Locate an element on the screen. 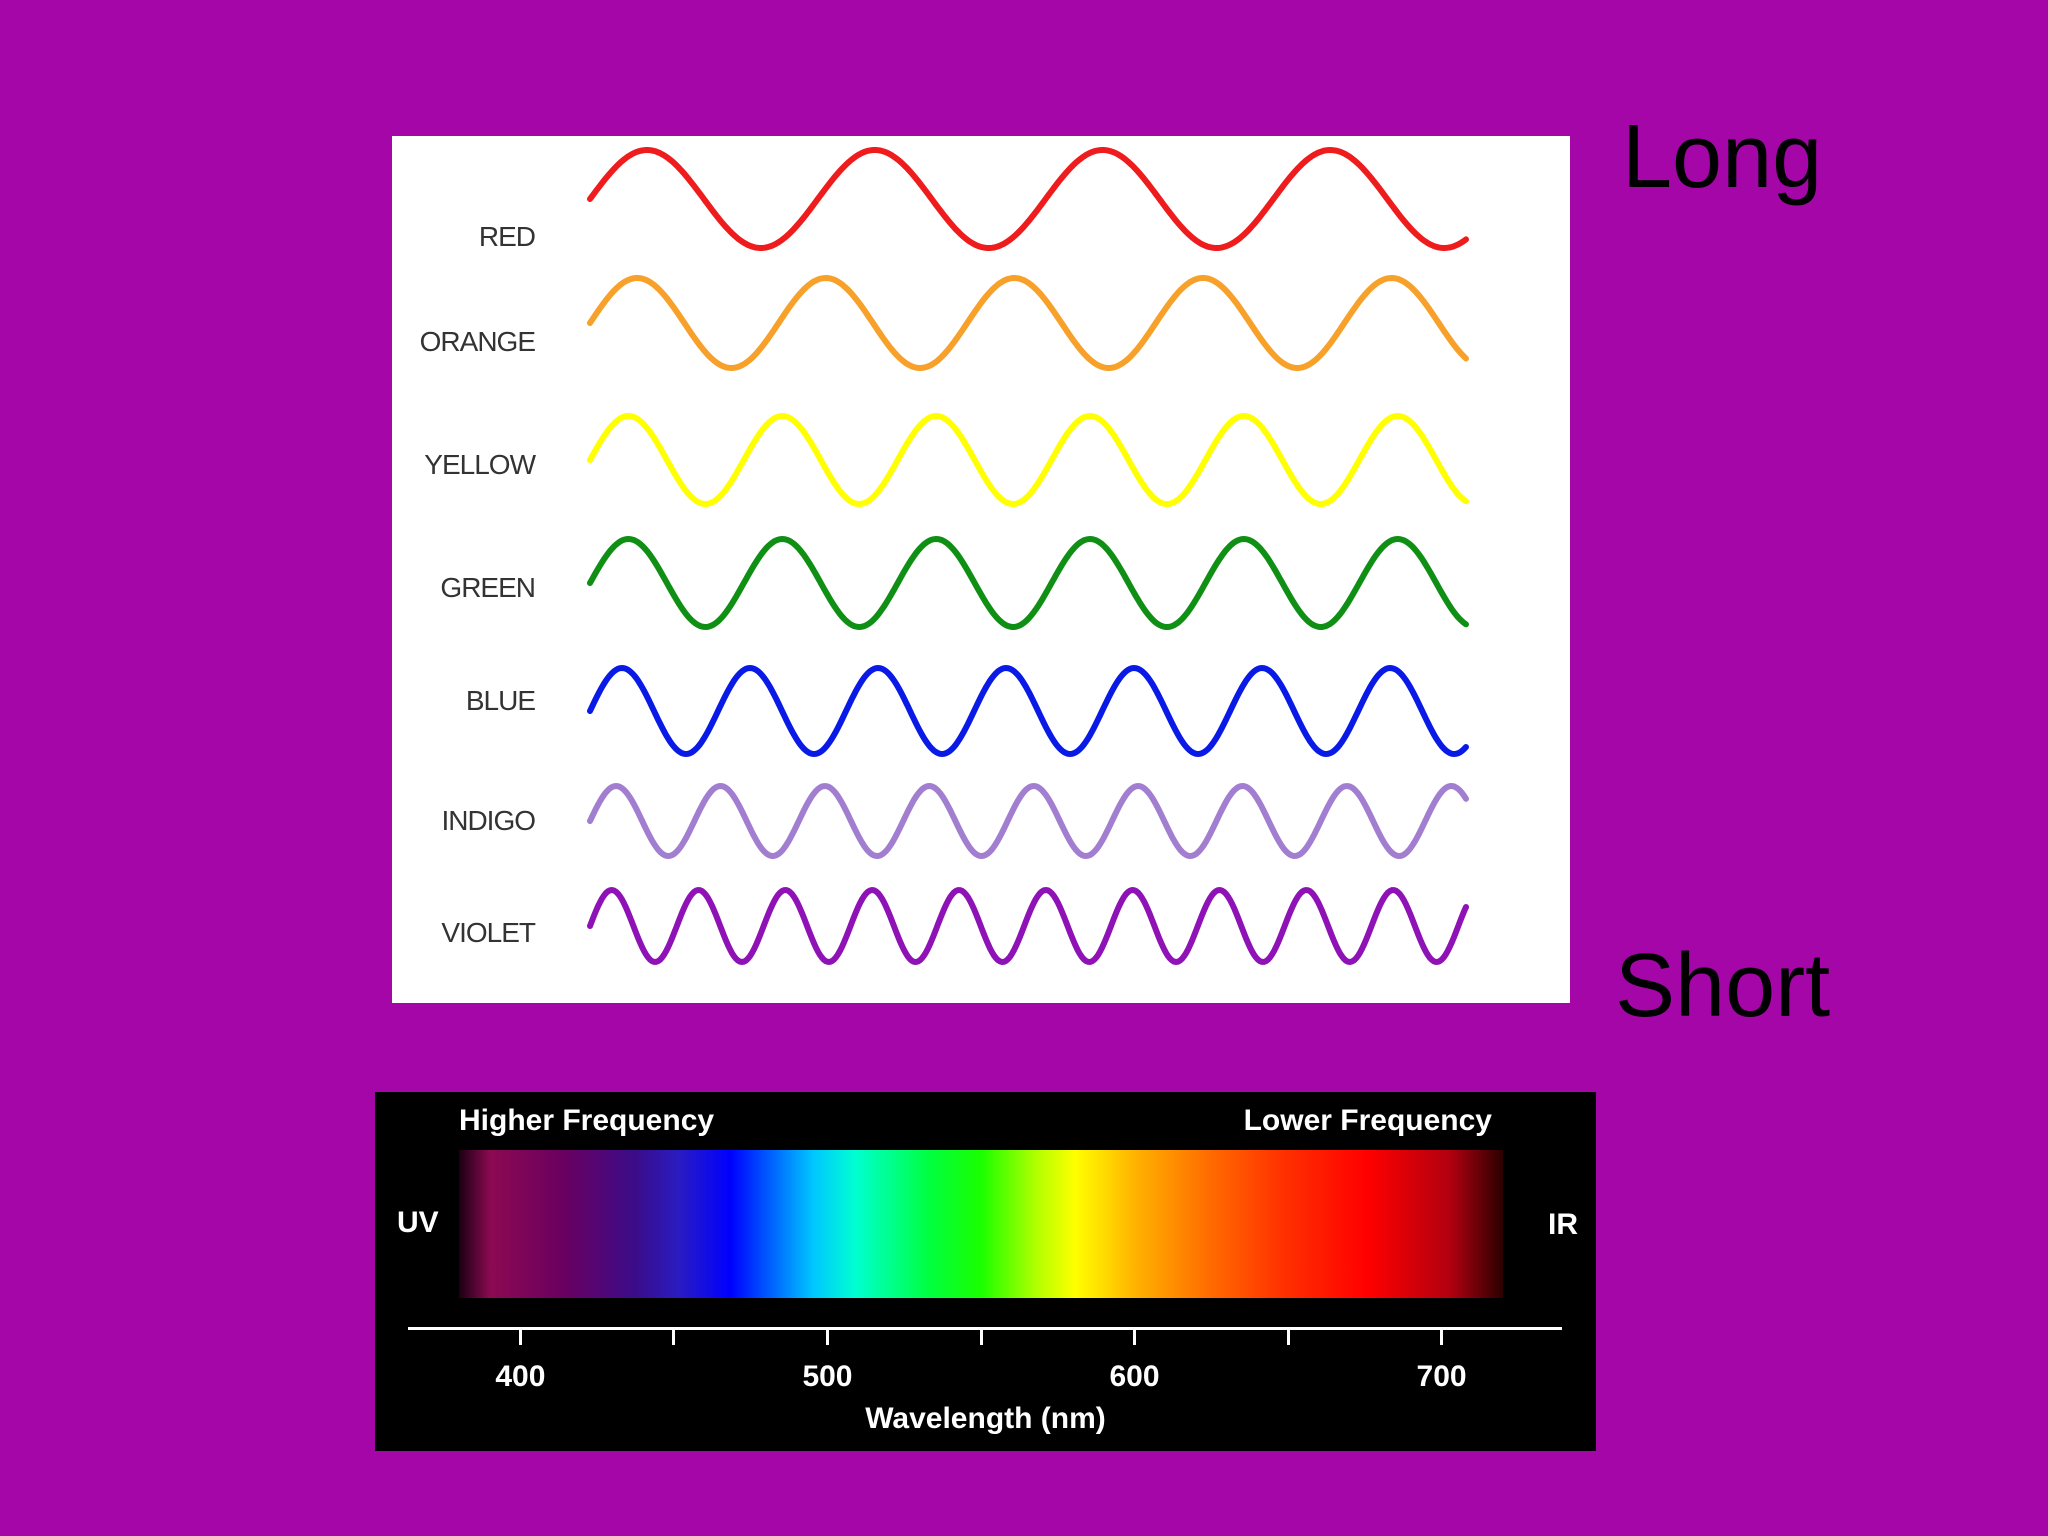 The width and height of the screenshot is (2048, 1536). wave-red is located at coordinates (1028, 199).